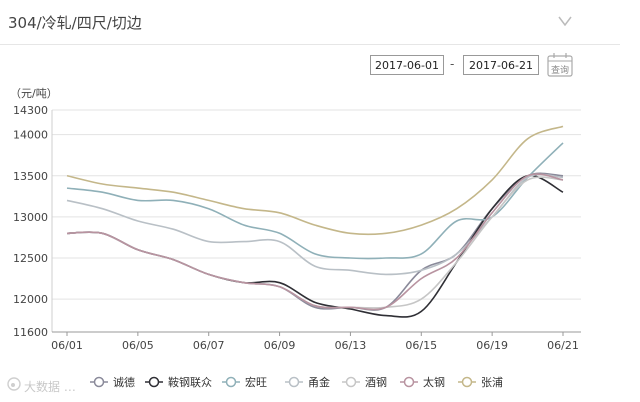 The image size is (640, 402). Describe the element at coordinates (376, 382) in the screenshot. I see `legend-label: 酒钢` at that location.